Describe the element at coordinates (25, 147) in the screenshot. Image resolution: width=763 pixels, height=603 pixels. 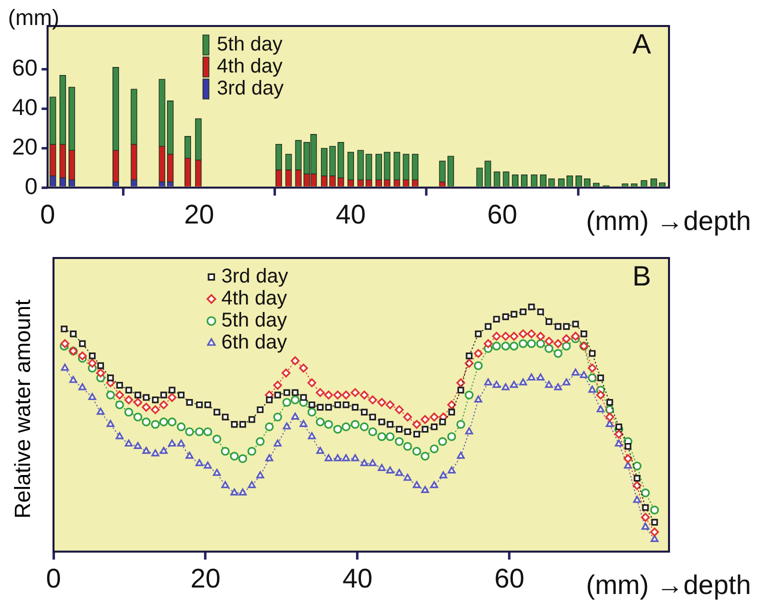
I see `y-tick-label: 20` at that location.